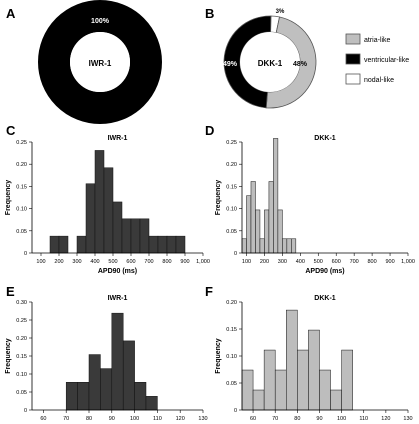 The height and width of the screenshot is (424, 419). I want to click on x-axis-label-d: APD90 (ms), so click(324, 271).